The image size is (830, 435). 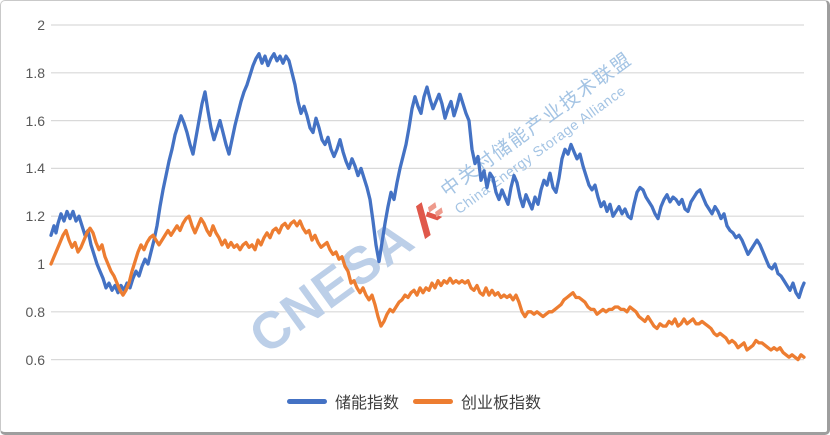 What do you see at coordinates (501, 403) in the screenshot?
I see `legend-label: 创业板指数` at bounding box center [501, 403].